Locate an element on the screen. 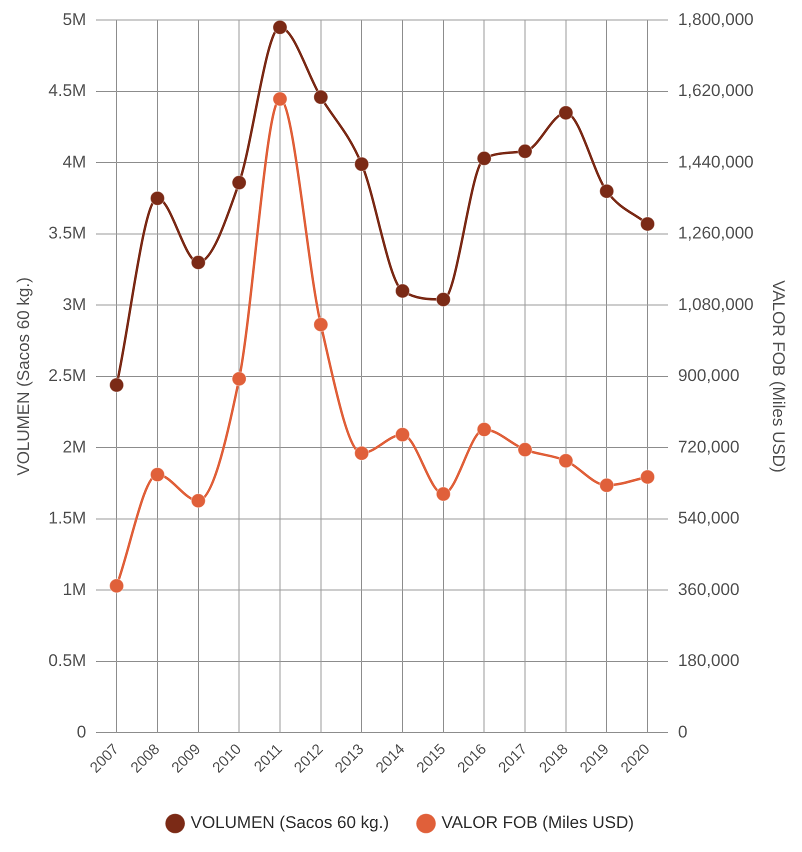 The height and width of the screenshot is (852, 802). y-tick-label: 5M is located at coordinates (74, 19).